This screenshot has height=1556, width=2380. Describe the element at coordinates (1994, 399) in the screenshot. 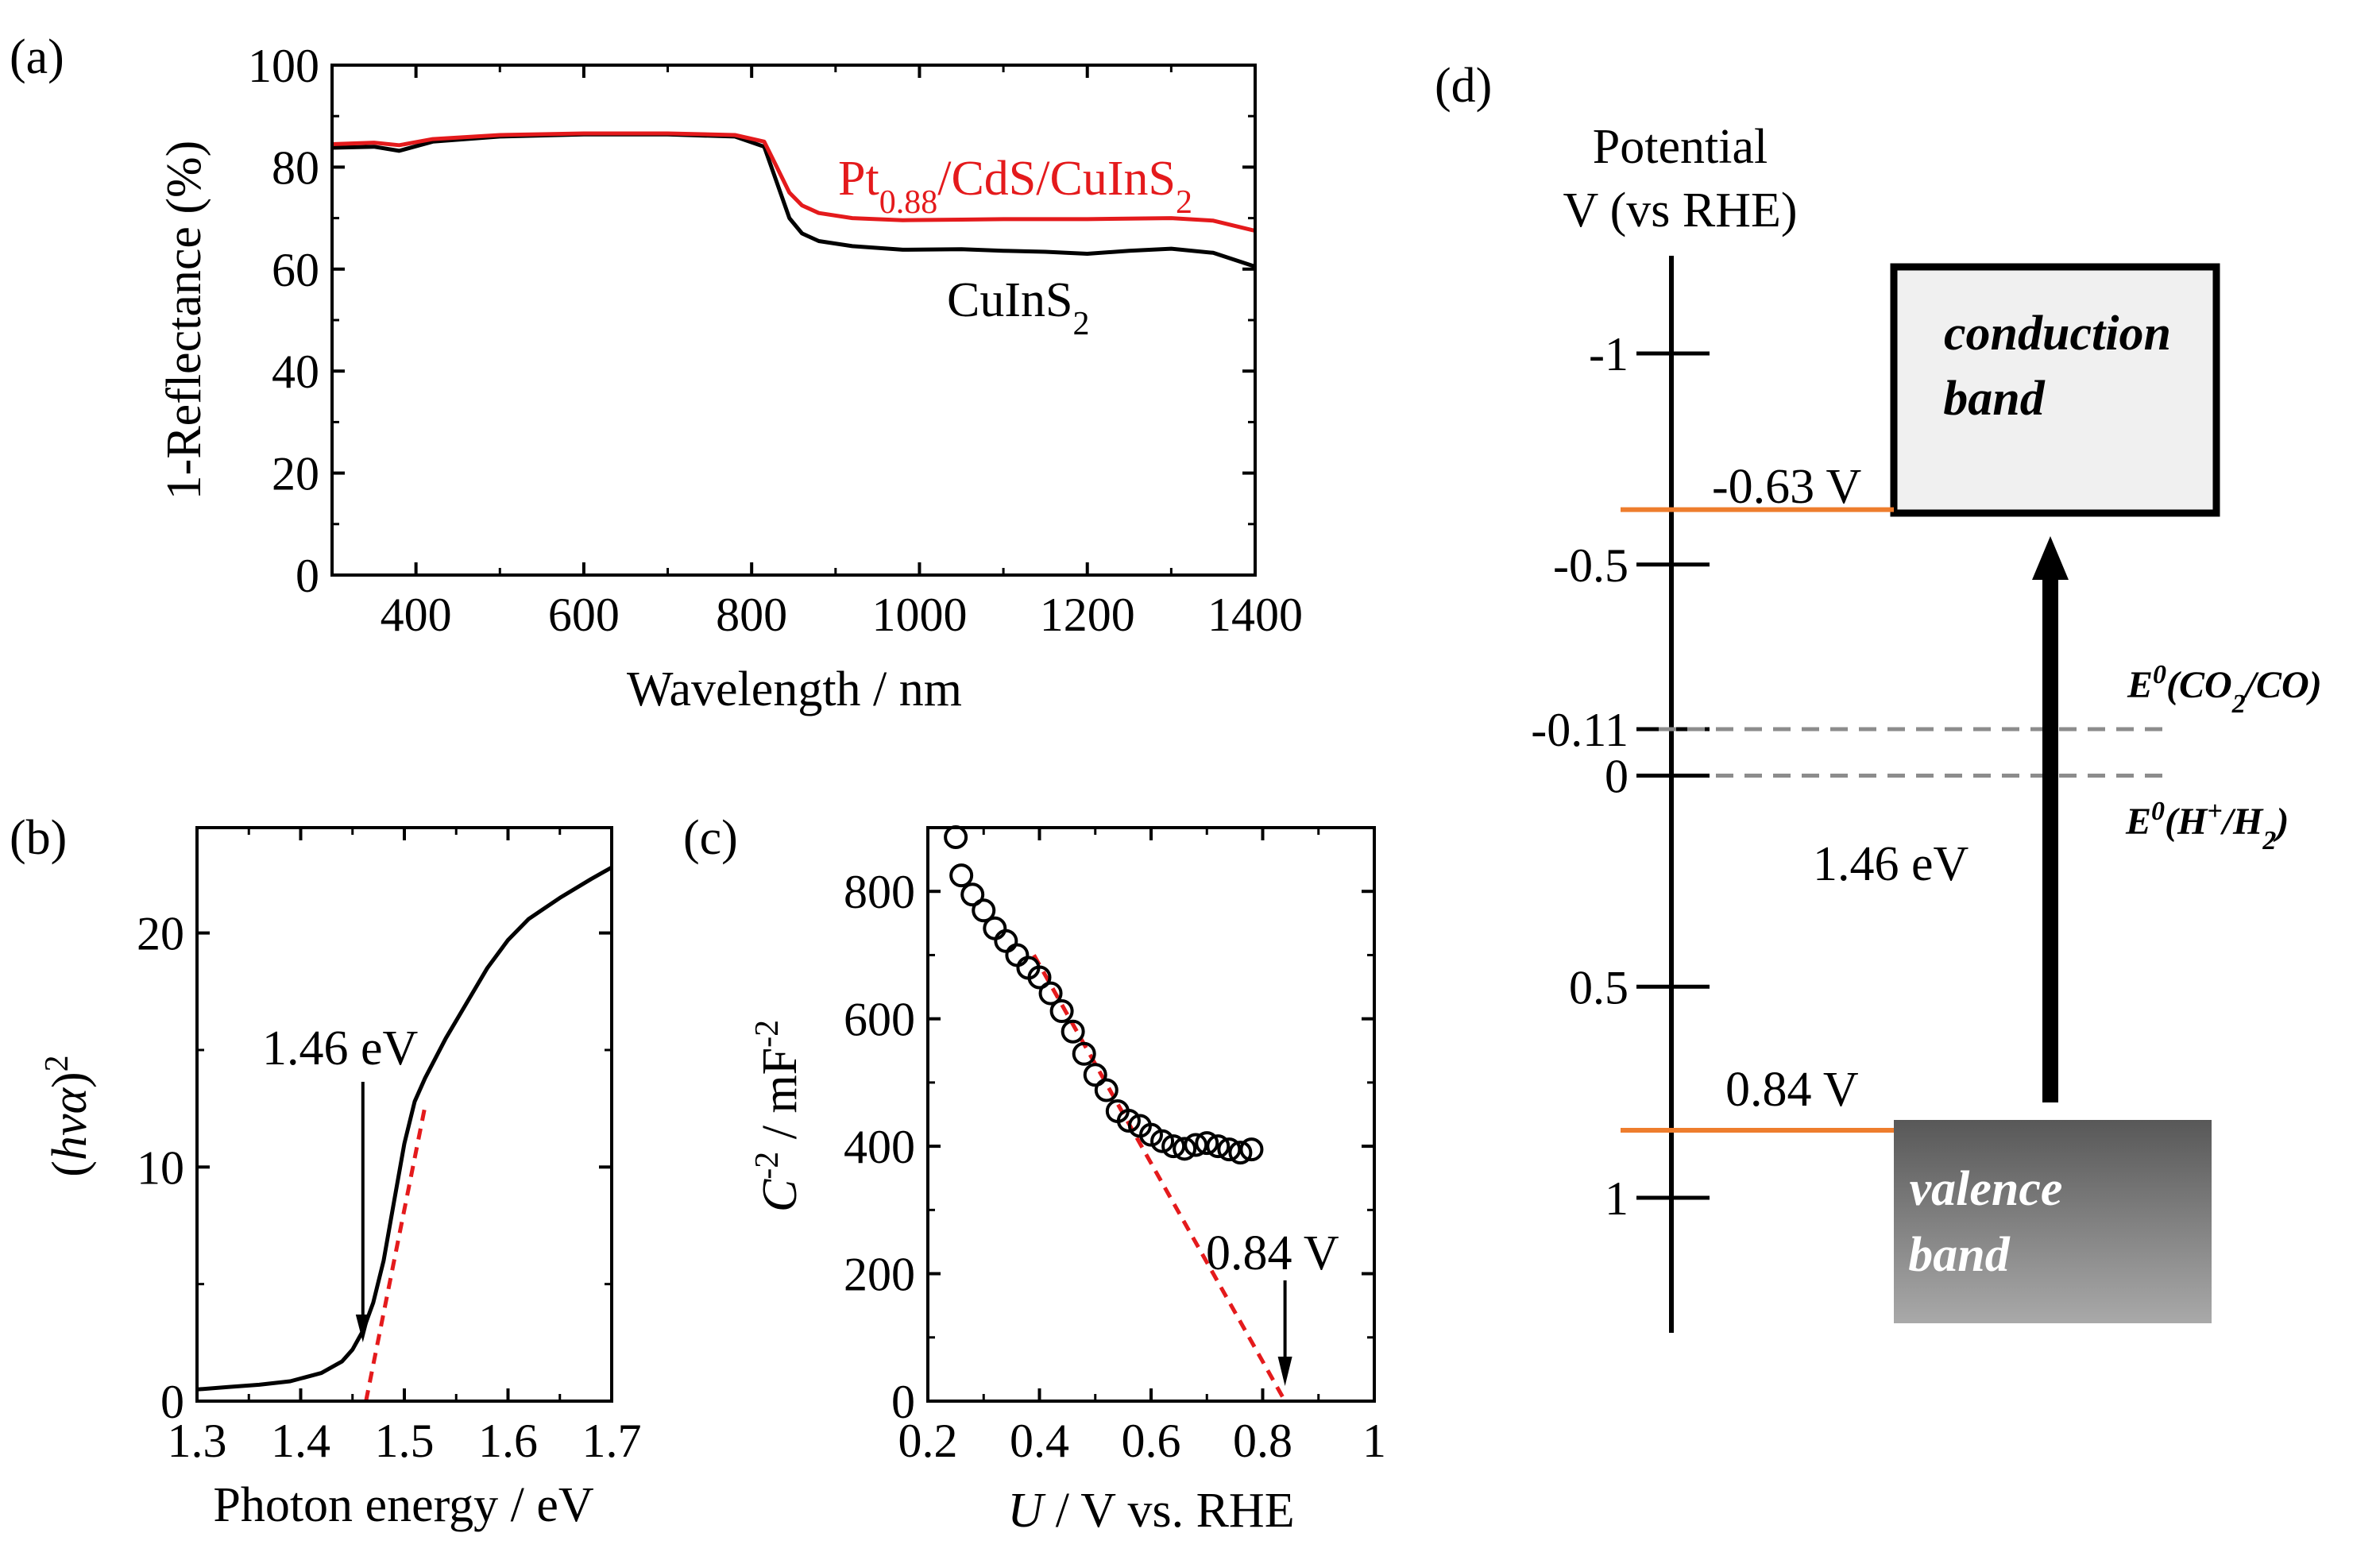

I see `conduction-band-text-2: band` at that location.